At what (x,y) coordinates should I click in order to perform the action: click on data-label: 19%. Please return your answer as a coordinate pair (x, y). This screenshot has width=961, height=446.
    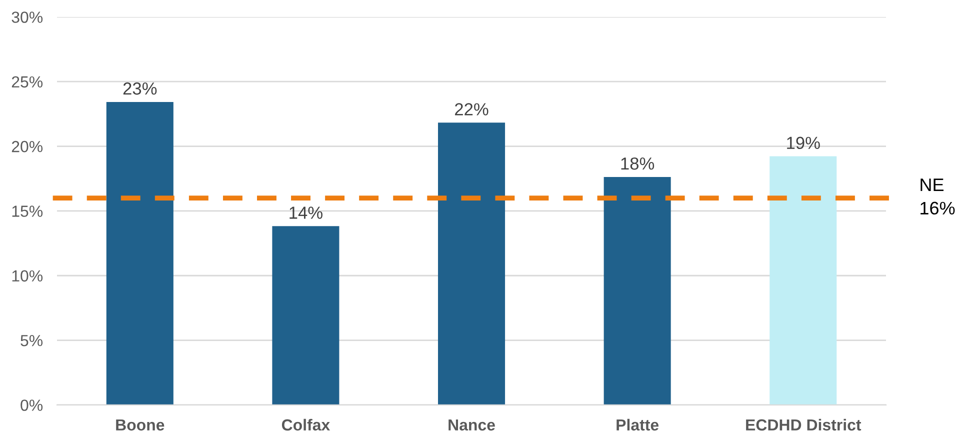
    Looking at the image, I should click on (803, 143).